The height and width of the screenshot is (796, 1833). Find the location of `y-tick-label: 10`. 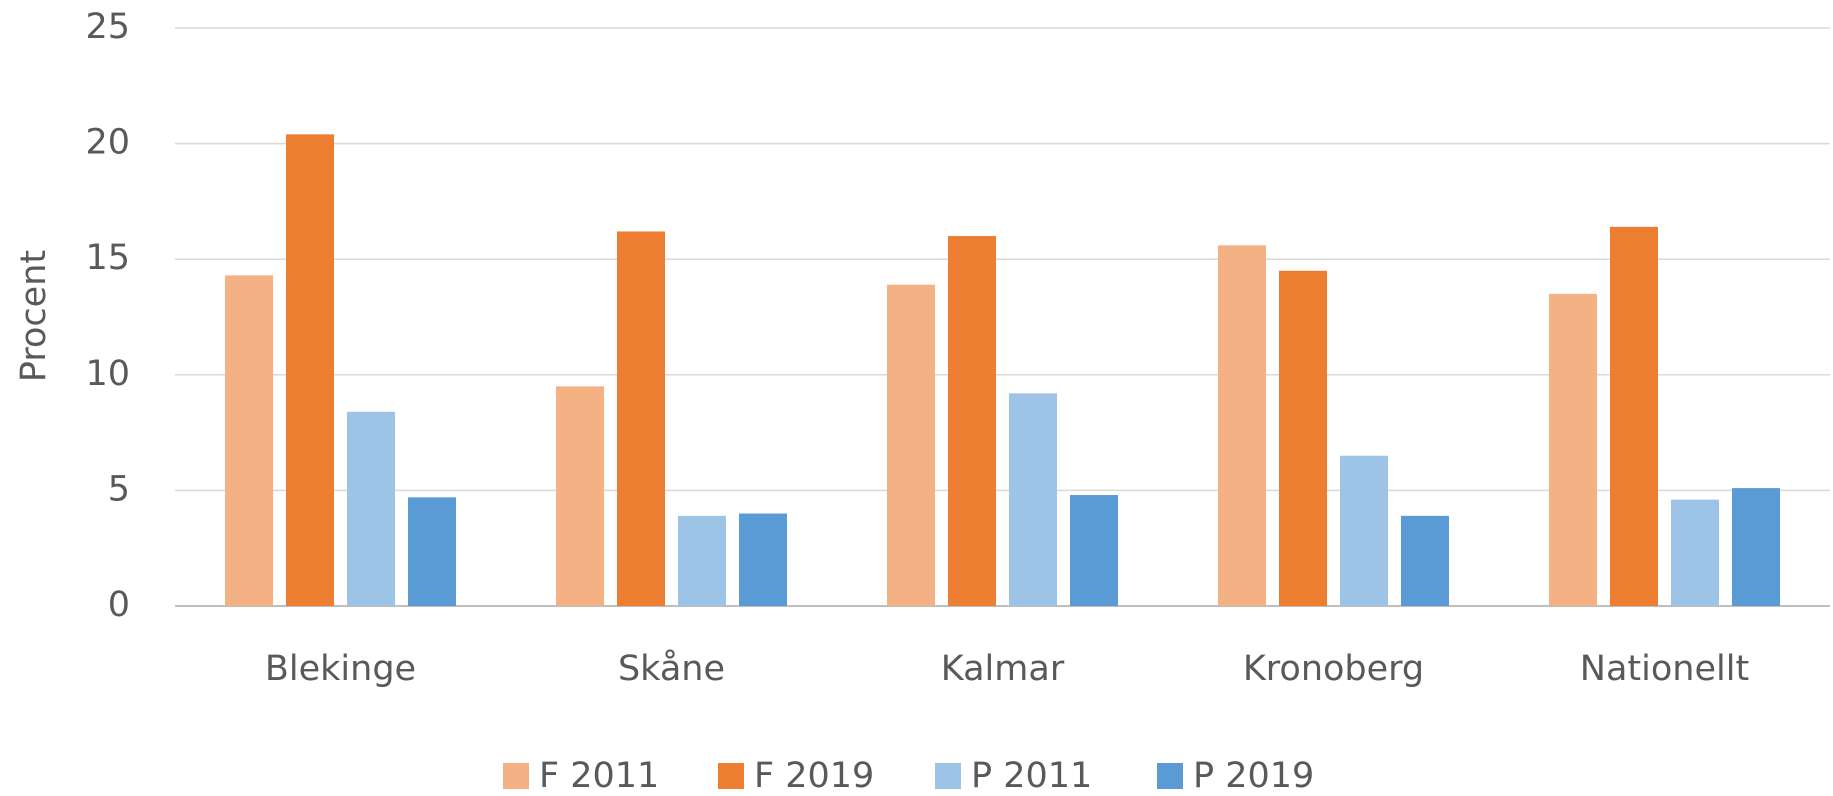

y-tick-label: 10 is located at coordinates (107, 374).